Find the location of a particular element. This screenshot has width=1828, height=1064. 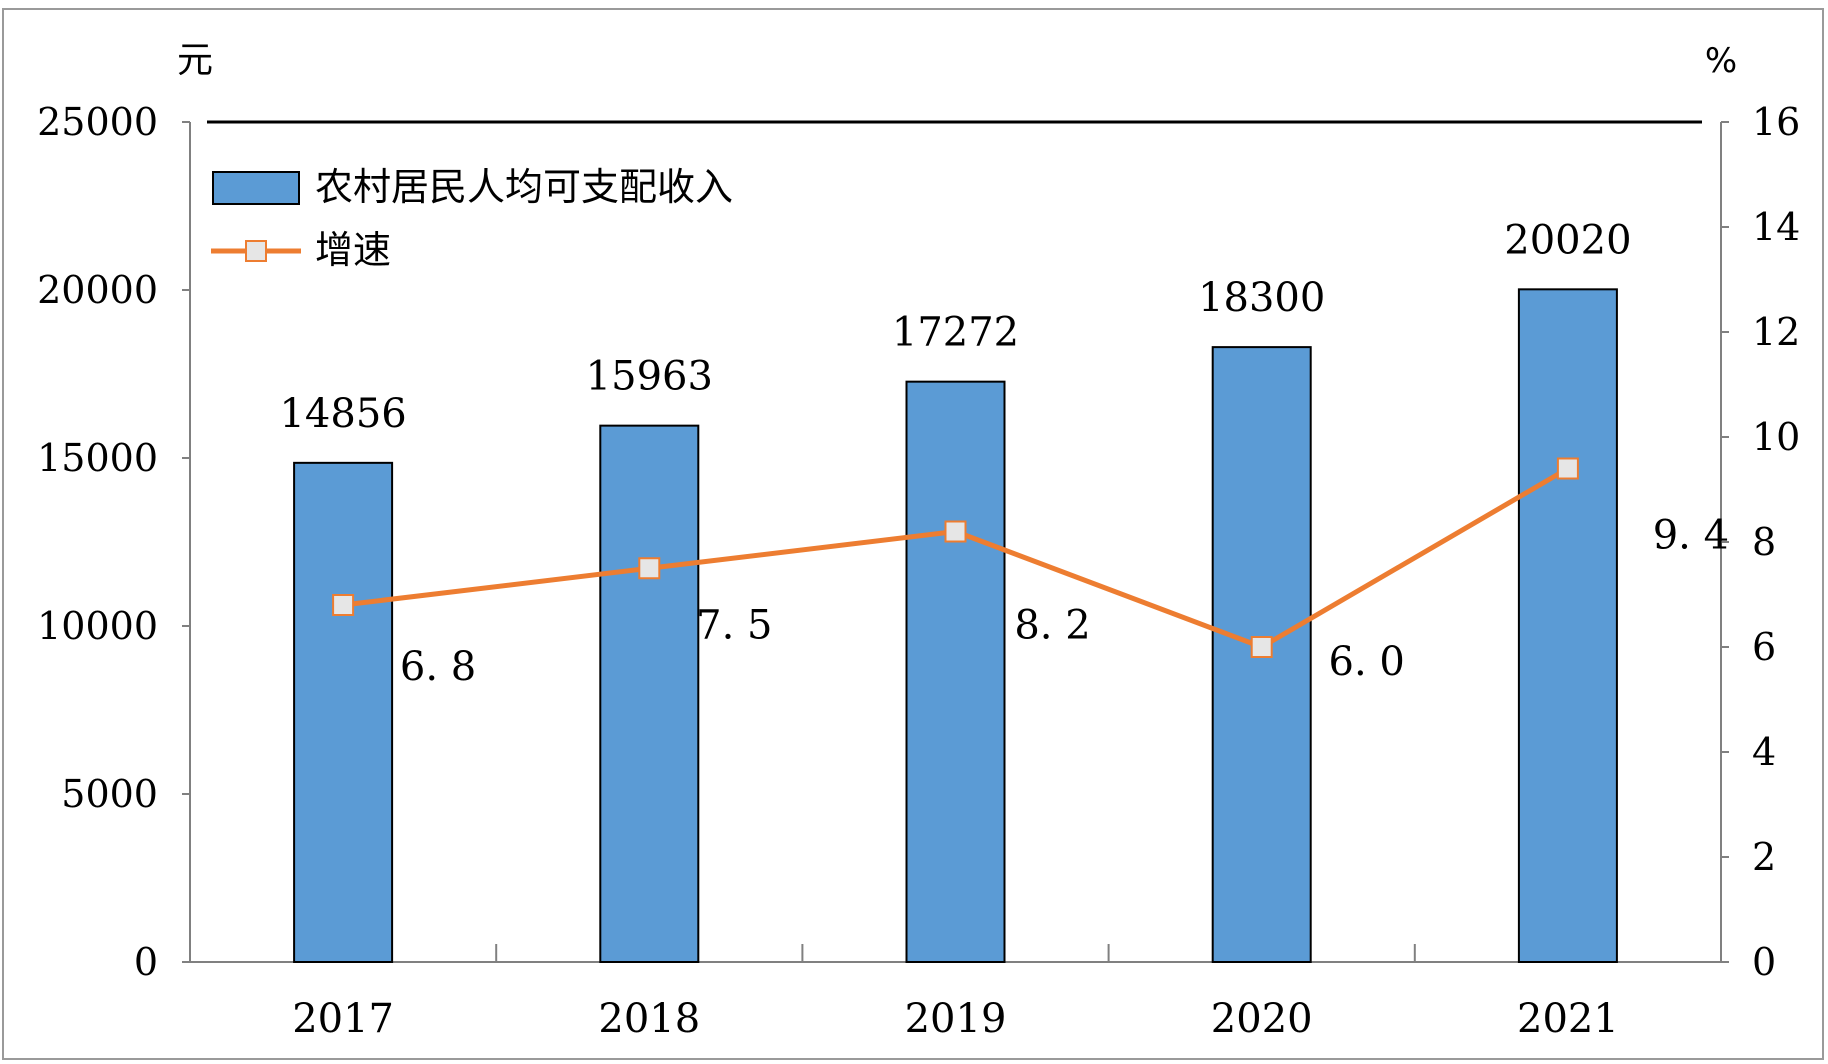

left-tick-label: 20000 is located at coordinates (97, 290).